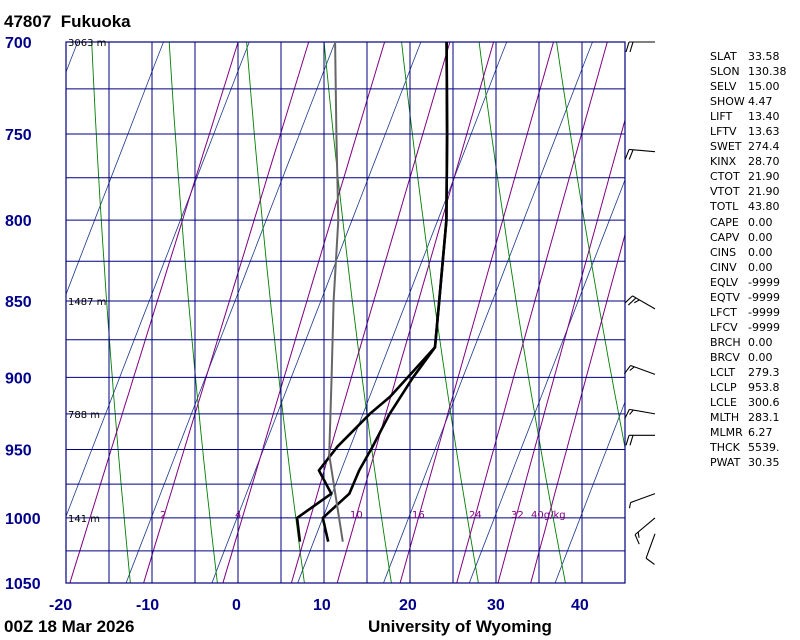 This screenshot has height=640, width=800. What do you see at coordinates (726, 147) in the screenshot?
I see `index-key: SWET` at bounding box center [726, 147].